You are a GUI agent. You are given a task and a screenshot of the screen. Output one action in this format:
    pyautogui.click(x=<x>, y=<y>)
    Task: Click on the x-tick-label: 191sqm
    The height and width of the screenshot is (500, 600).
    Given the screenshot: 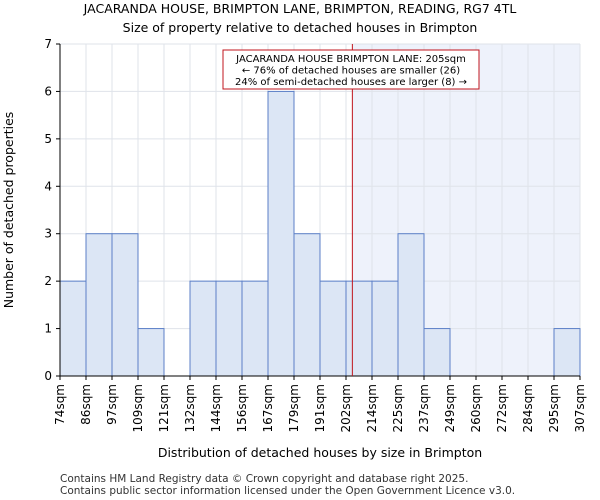 What is the action you would take?
    pyautogui.click(x=320, y=408)
    